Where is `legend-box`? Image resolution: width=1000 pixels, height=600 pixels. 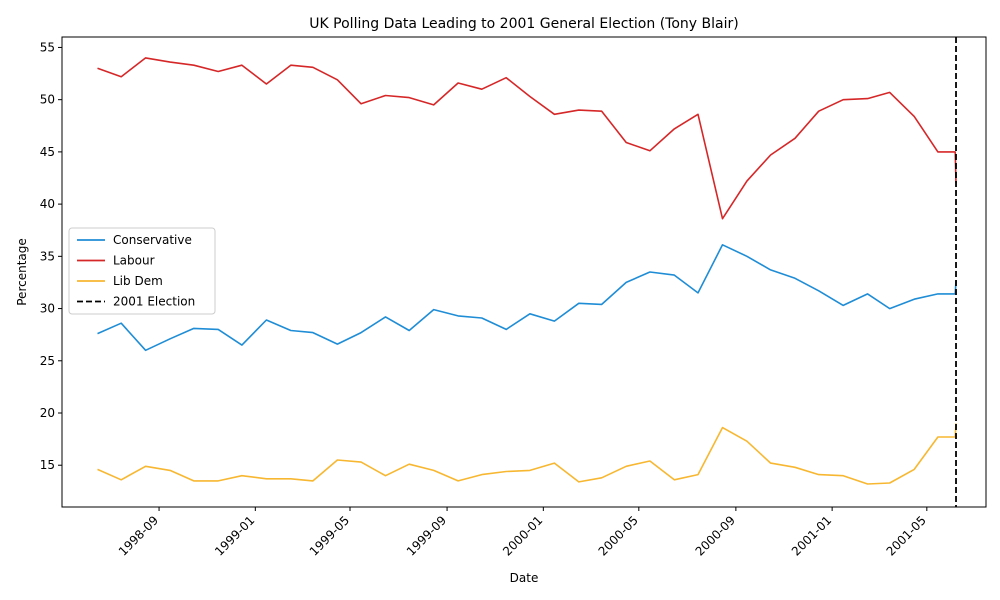
legend-box is located at coordinates (142, 271).